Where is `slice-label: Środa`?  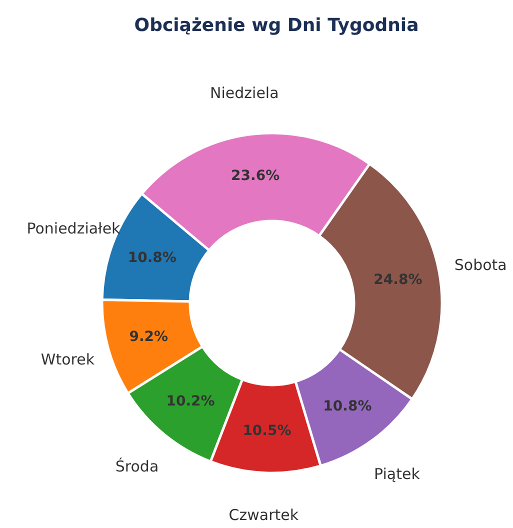 slice-label: Środa is located at coordinates (137, 466).